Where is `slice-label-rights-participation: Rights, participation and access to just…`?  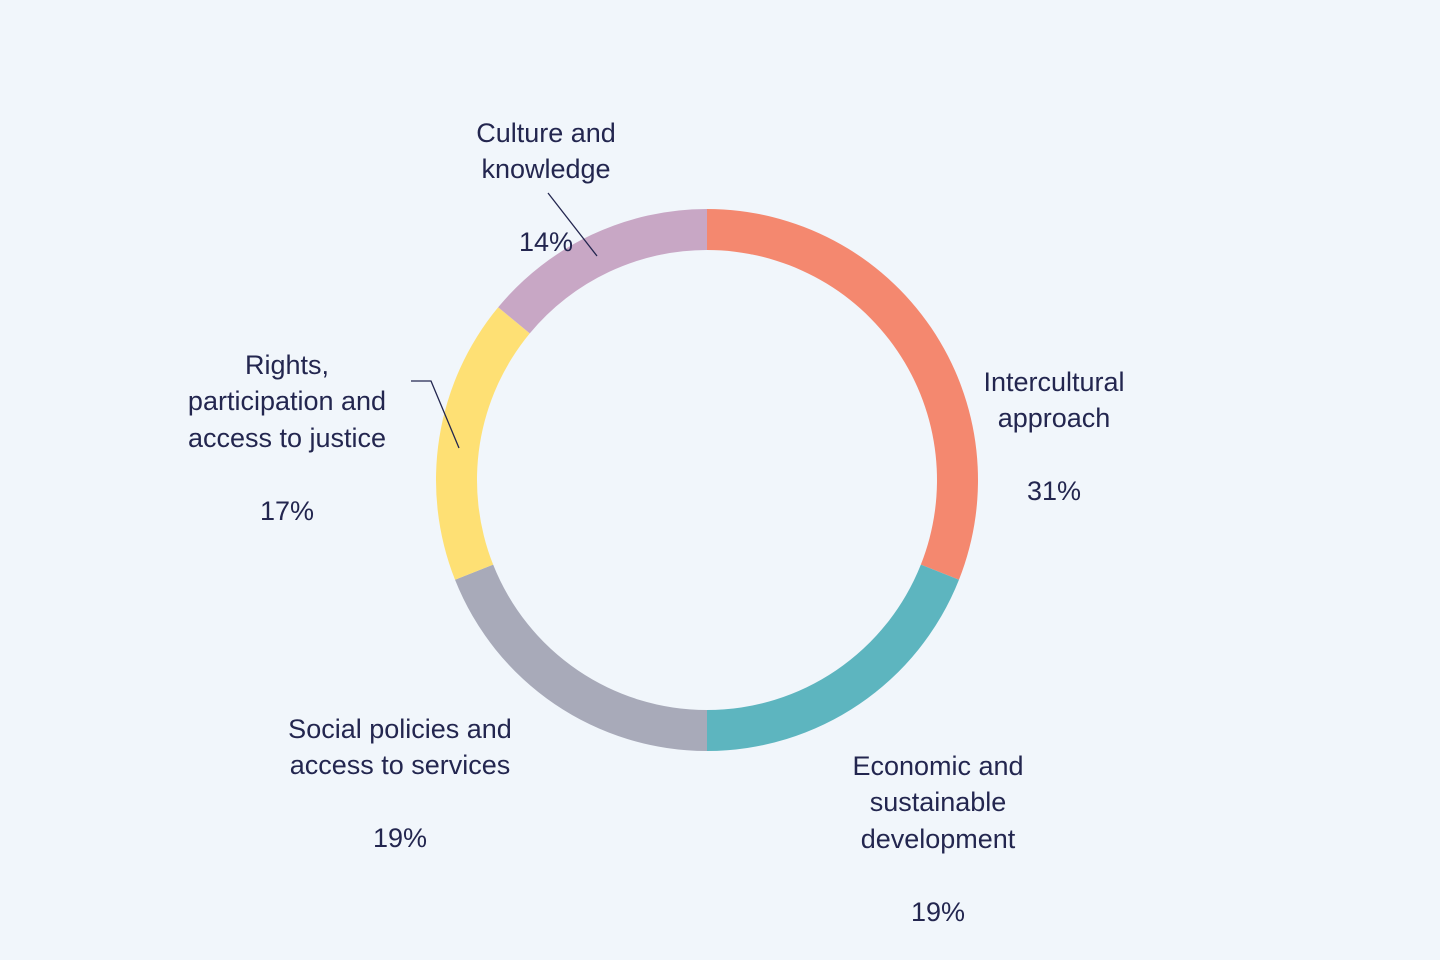
slice-label-rights-participation: Rights, participation and access to just… is located at coordinates (287, 438).